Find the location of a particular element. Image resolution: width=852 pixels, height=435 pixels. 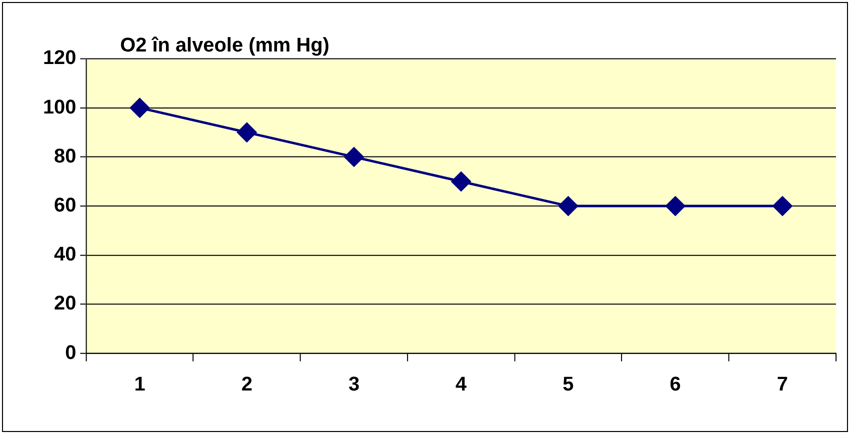

y-tick-label: 0 is located at coordinates (70, 353).